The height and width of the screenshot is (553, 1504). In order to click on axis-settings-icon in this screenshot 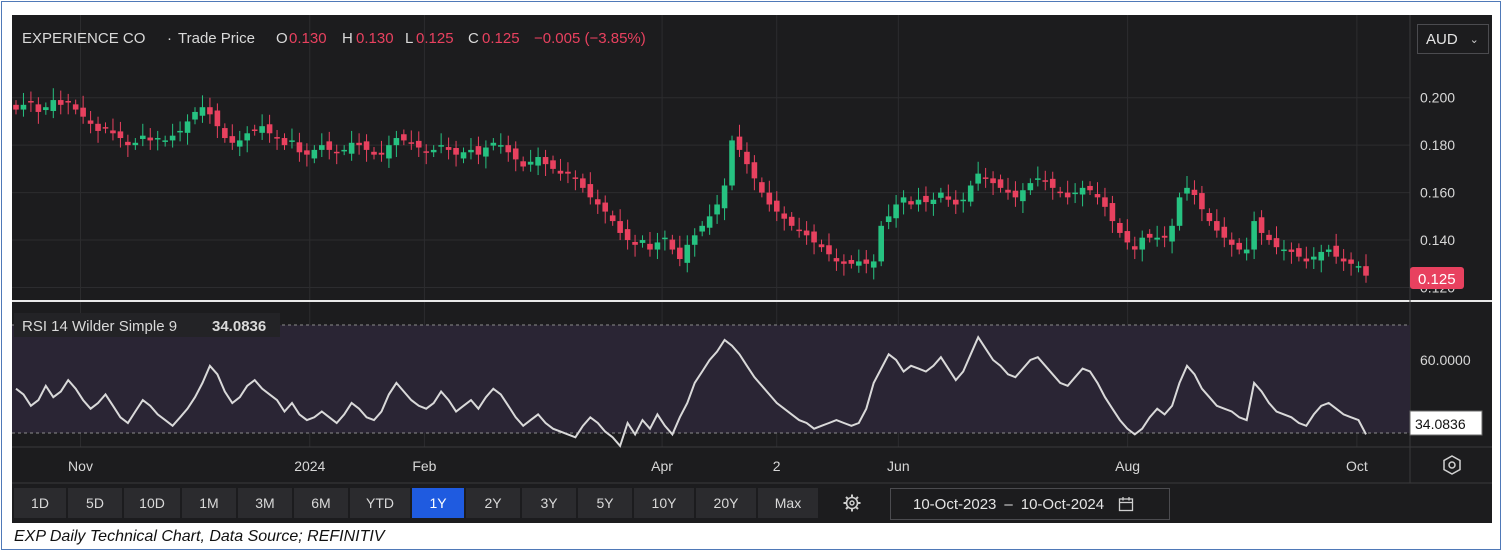, I will do `click(1452, 465)`.